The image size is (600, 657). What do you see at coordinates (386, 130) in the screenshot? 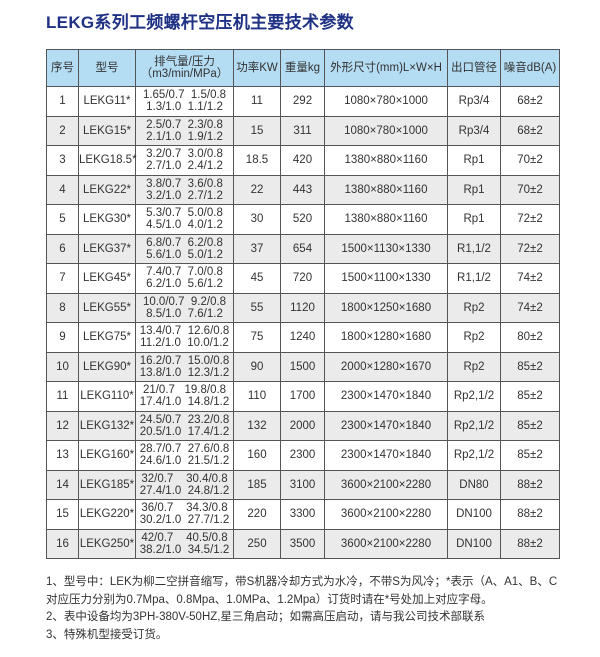
I see `dimensions-cell: 1080×780×1000` at bounding box center [386, 130].